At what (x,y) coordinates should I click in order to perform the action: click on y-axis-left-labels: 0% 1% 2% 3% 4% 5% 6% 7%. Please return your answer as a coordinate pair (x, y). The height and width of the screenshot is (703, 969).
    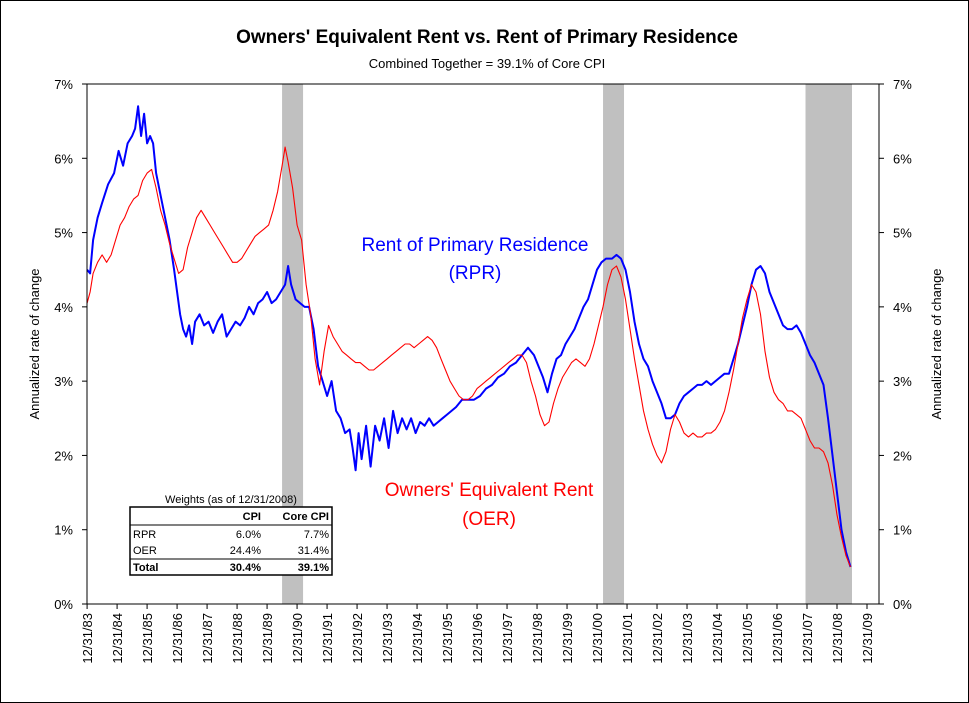
    Looking at the image, I should click on (63, 344).